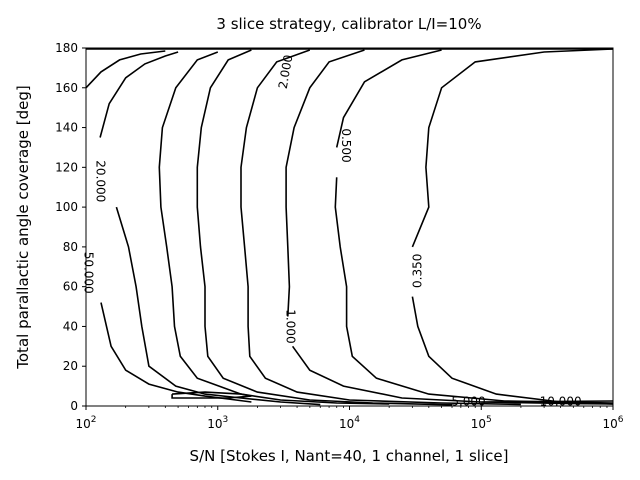 This screenshot has height=480, width=640. Describe the element at coordinates (286, 72) in the screenshot. I see `contour-label: 2.000` at that location.